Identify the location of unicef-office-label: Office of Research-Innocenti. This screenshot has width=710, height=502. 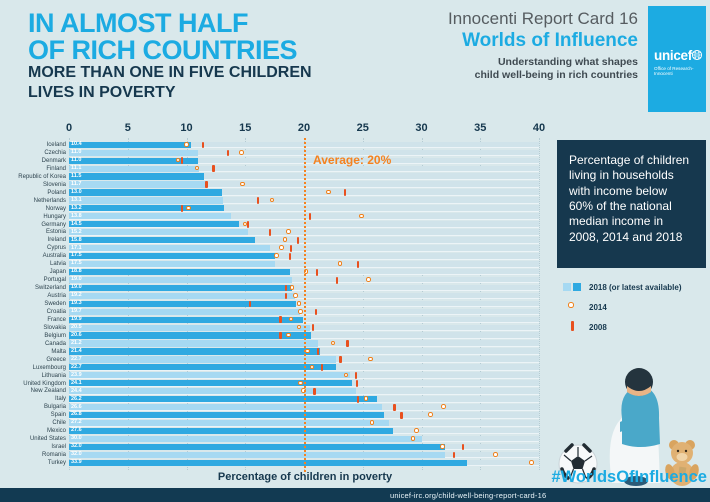
(674, 71).